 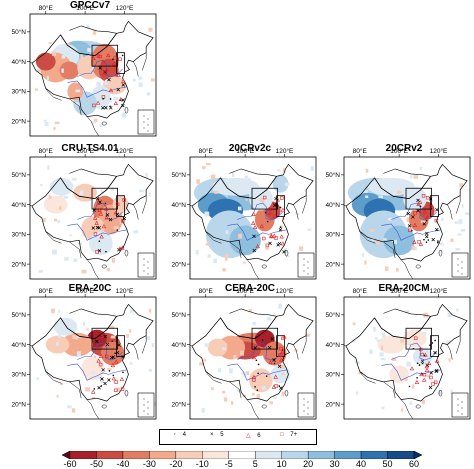 I want to click on colorbar-tick-label: 40, so click(x=361, y=464).